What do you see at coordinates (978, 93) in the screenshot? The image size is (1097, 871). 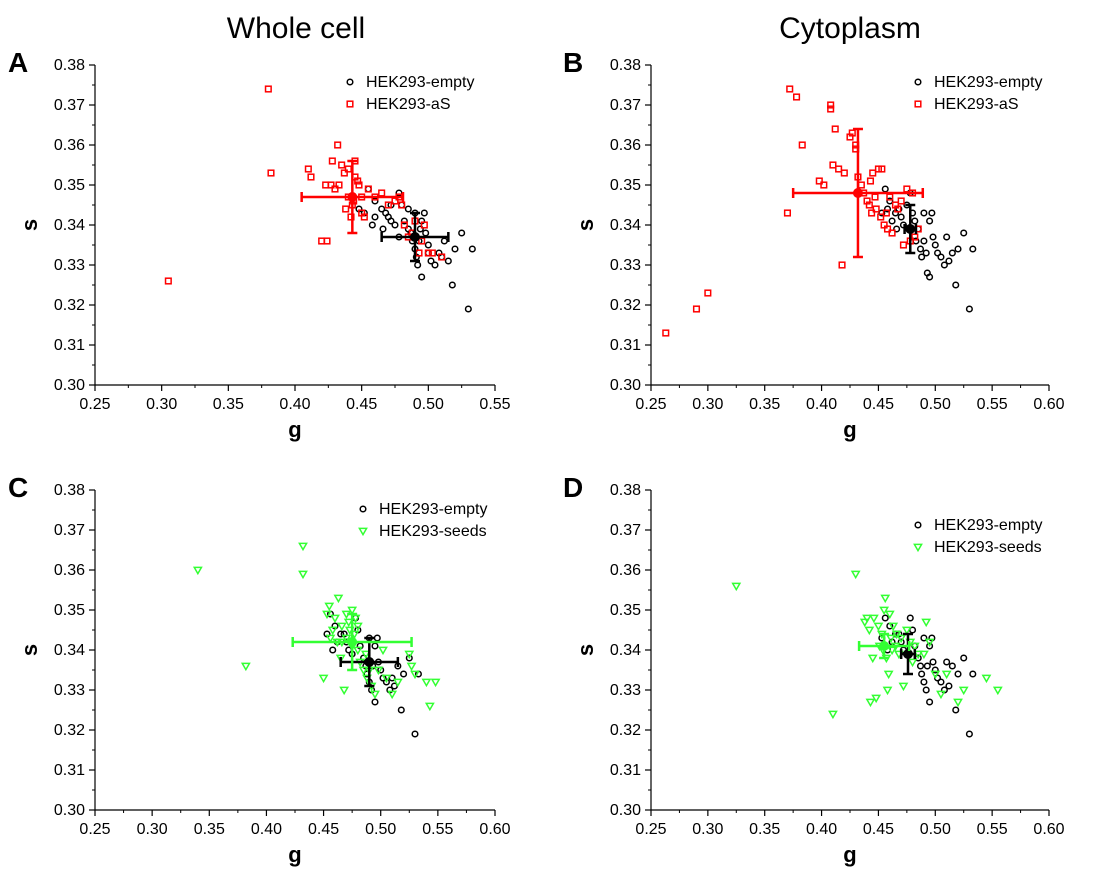 I see `legend: HEK293-empty HEK293-aS` at bounding box center [978, 93].